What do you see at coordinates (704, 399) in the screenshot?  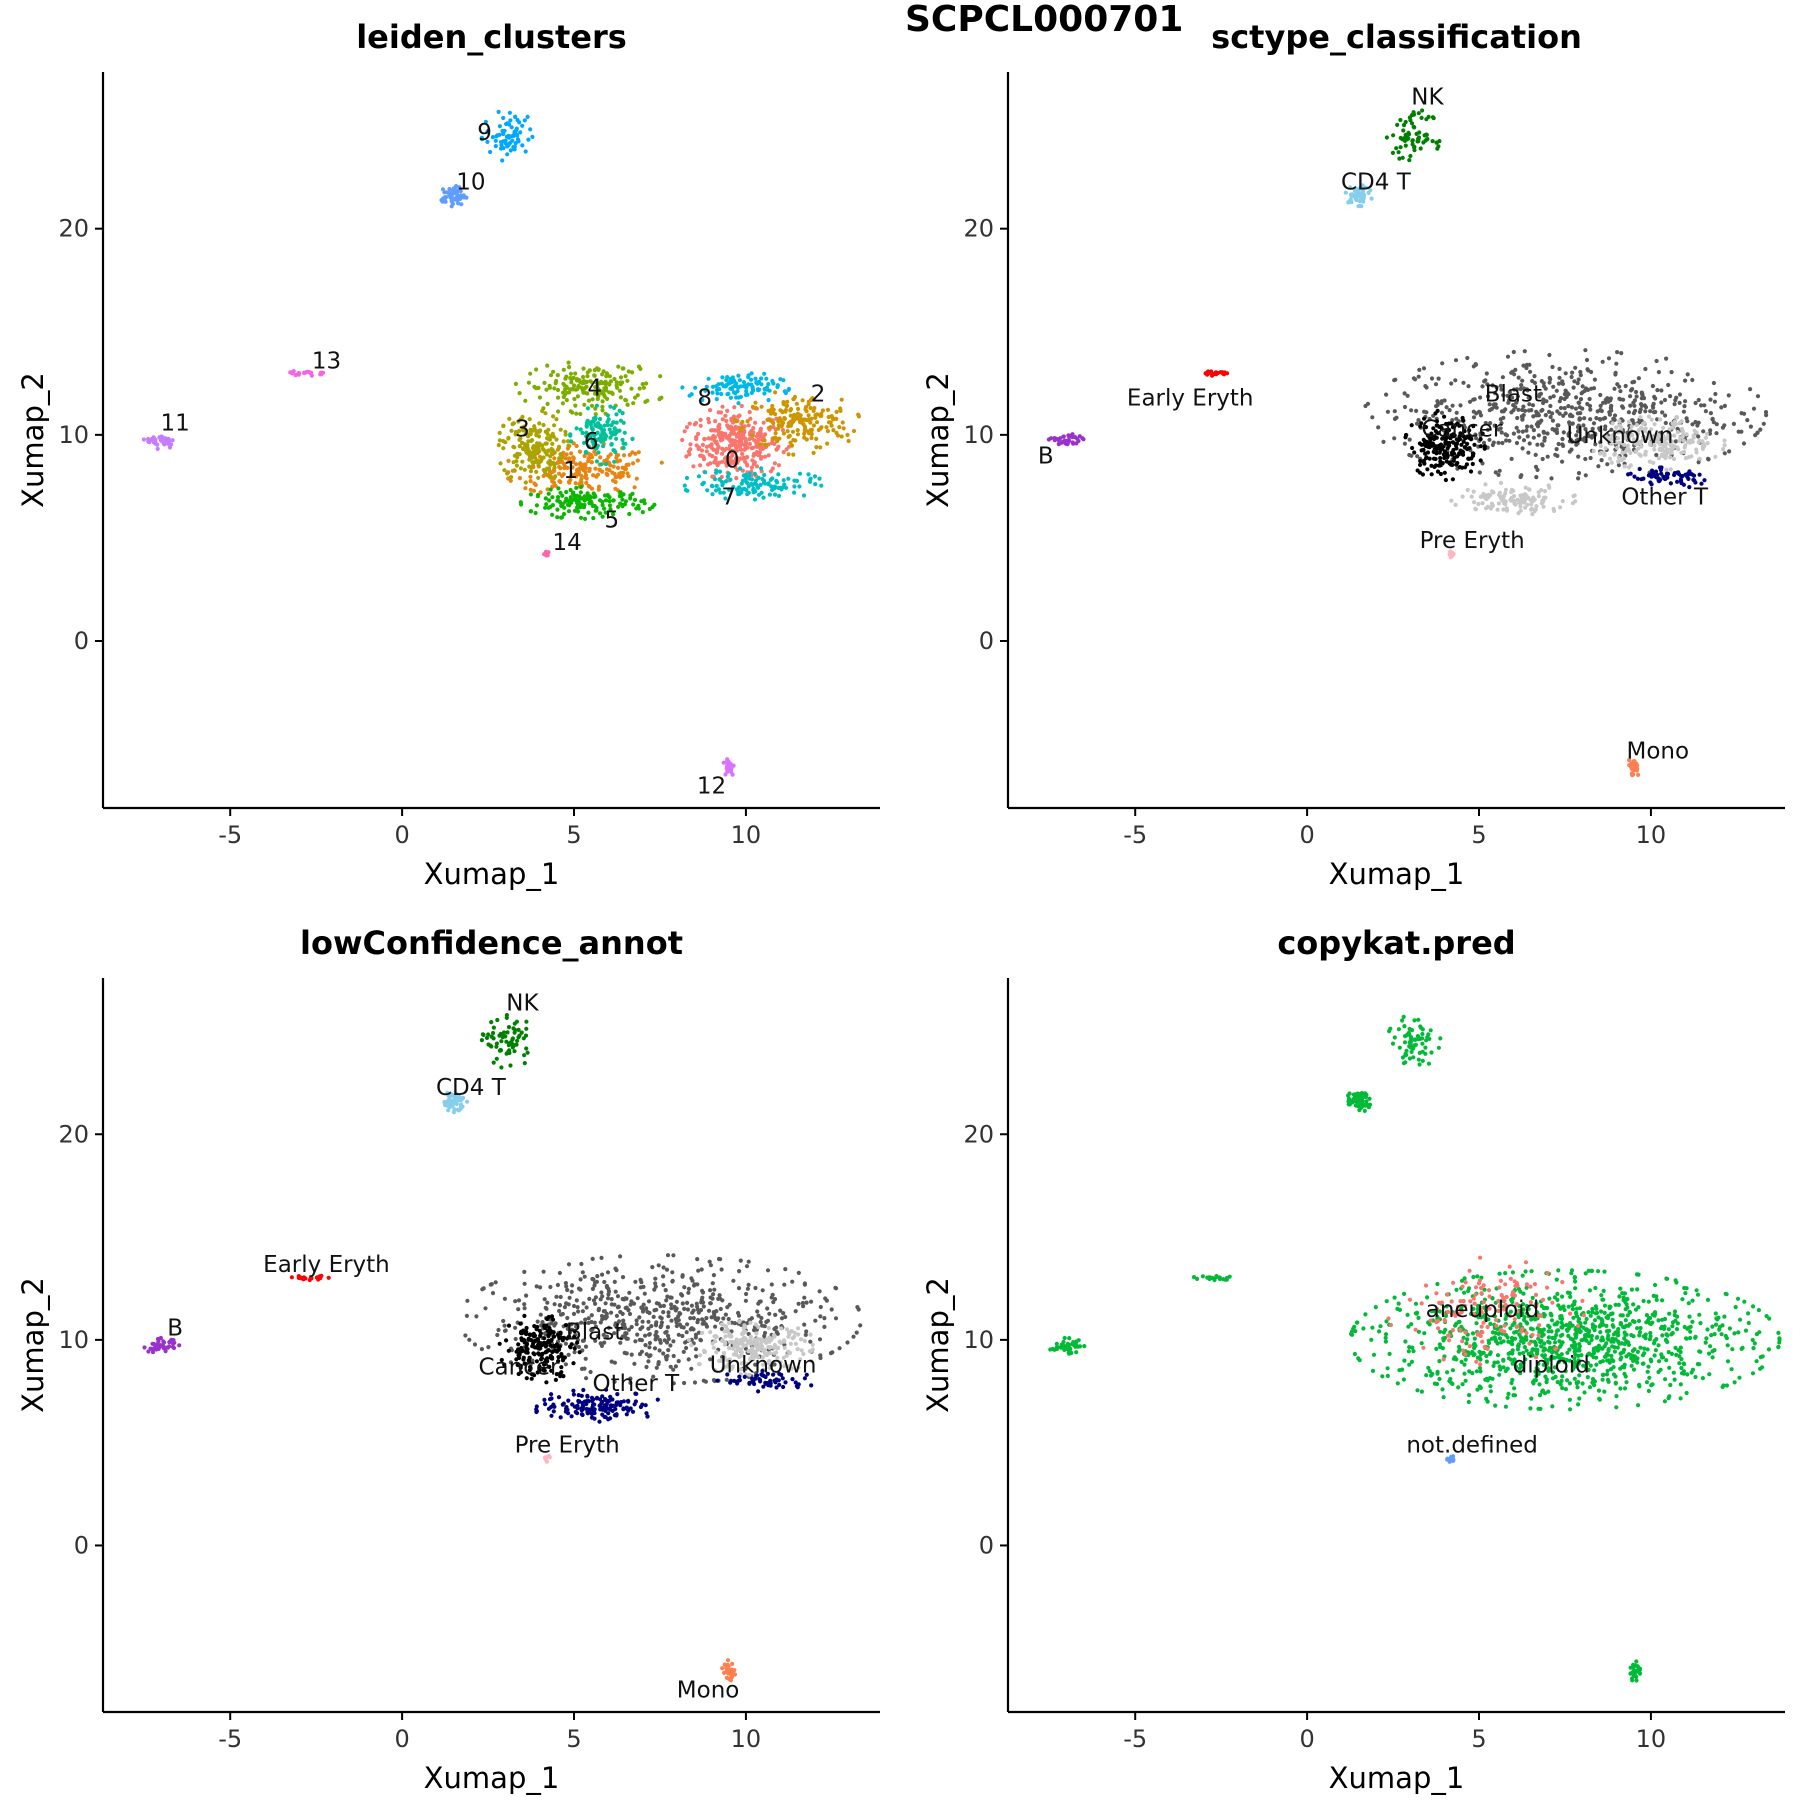 I see `cluster-label: 8` at bounding box center [704, 399].